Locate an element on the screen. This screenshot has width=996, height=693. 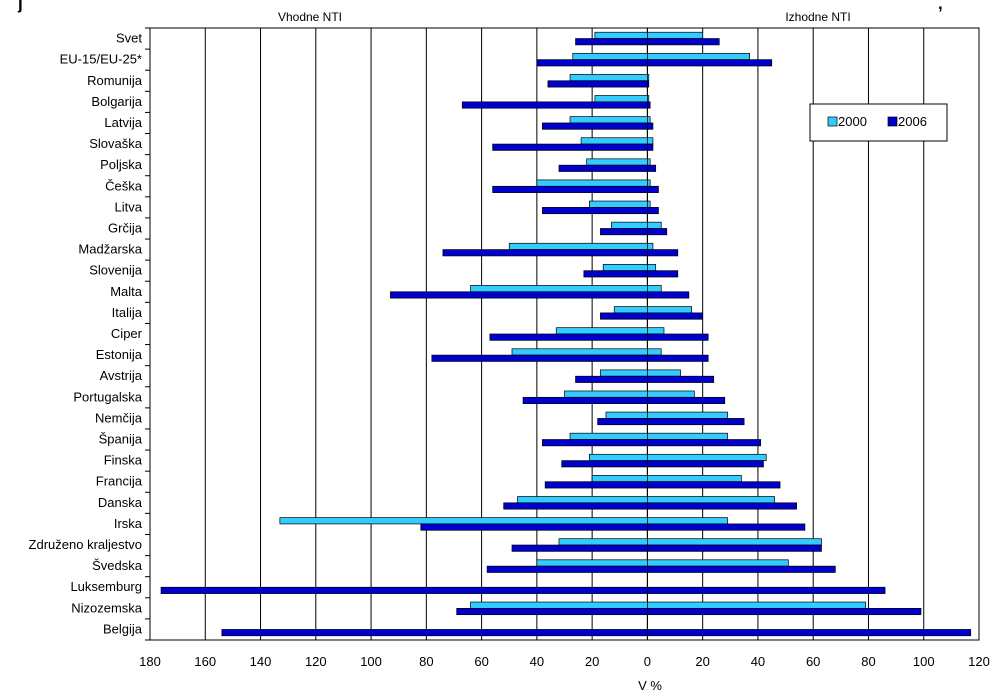
x-tick-label: 0 is located at coordinates (647, 661).